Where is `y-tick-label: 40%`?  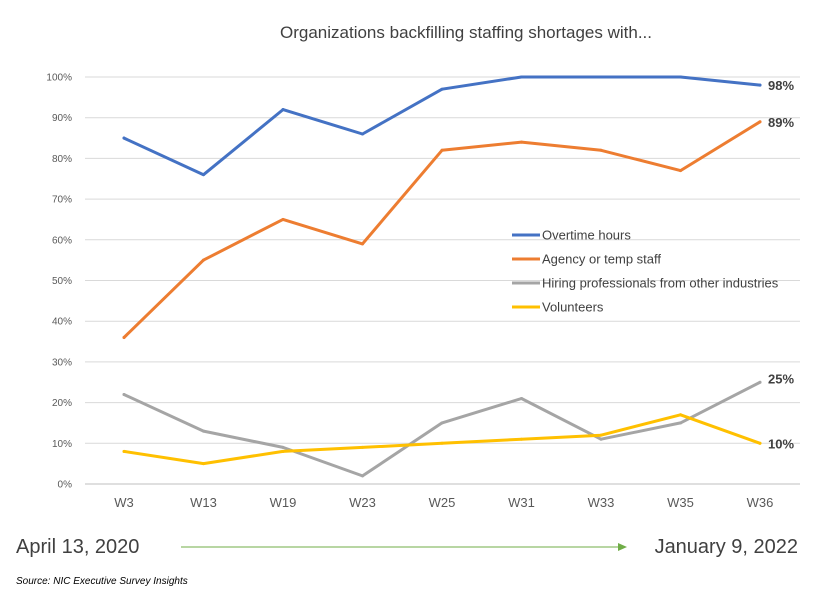 y-tick-label: 40% is located at coordinates (62, 322).